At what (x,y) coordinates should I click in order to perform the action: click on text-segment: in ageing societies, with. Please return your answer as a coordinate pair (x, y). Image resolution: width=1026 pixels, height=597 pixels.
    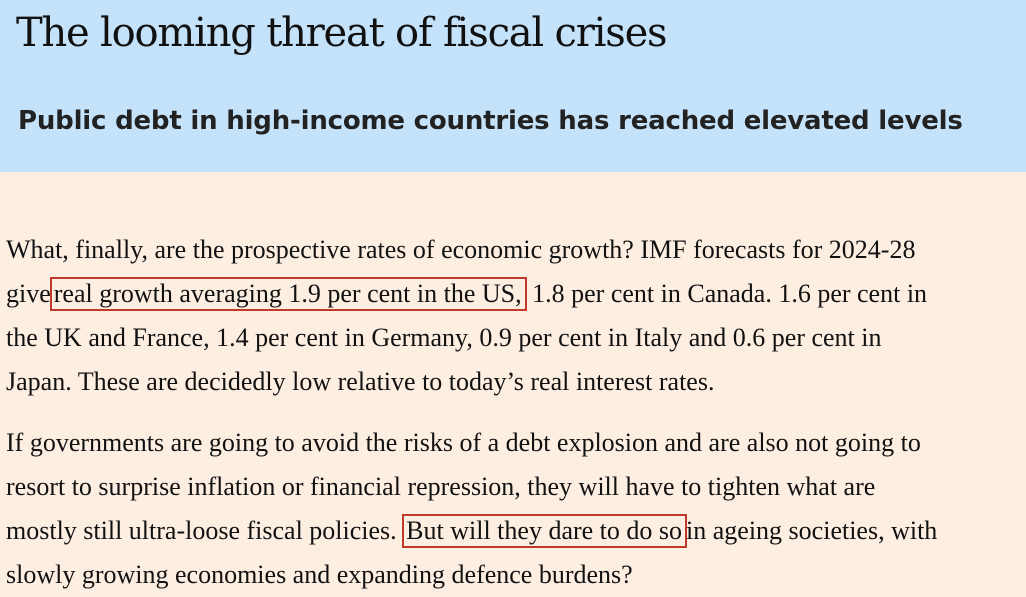
    Looking at the image, I should click on (812, 530).